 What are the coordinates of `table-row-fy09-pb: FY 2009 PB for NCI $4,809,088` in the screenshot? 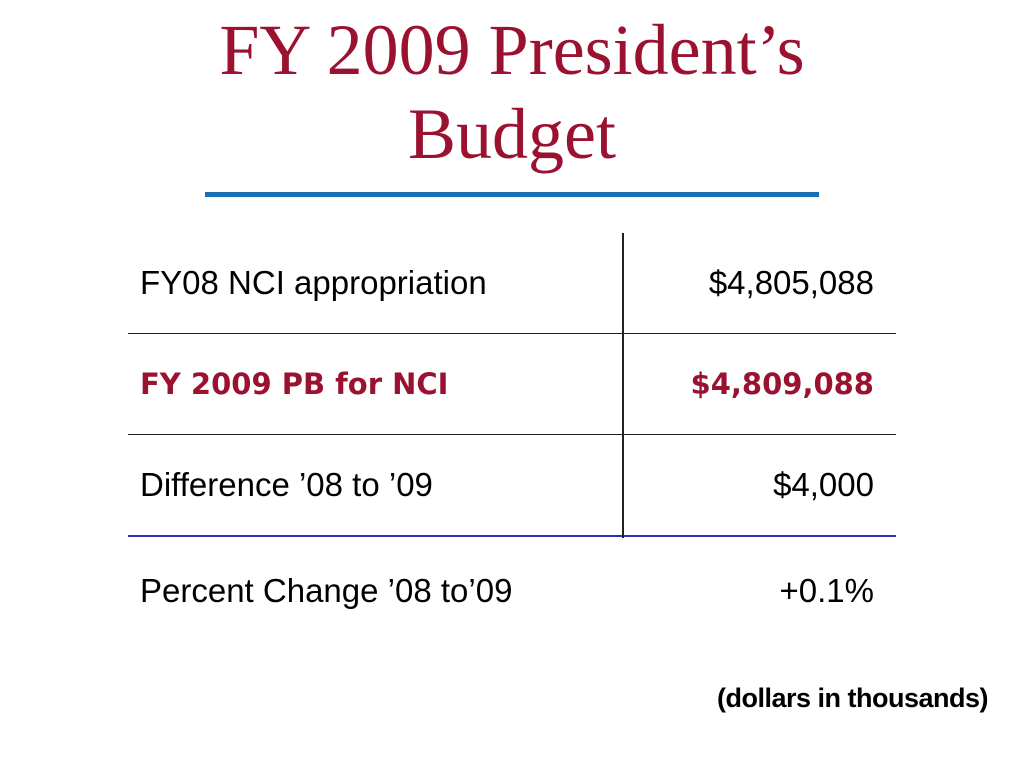 It's located at (512, 384).